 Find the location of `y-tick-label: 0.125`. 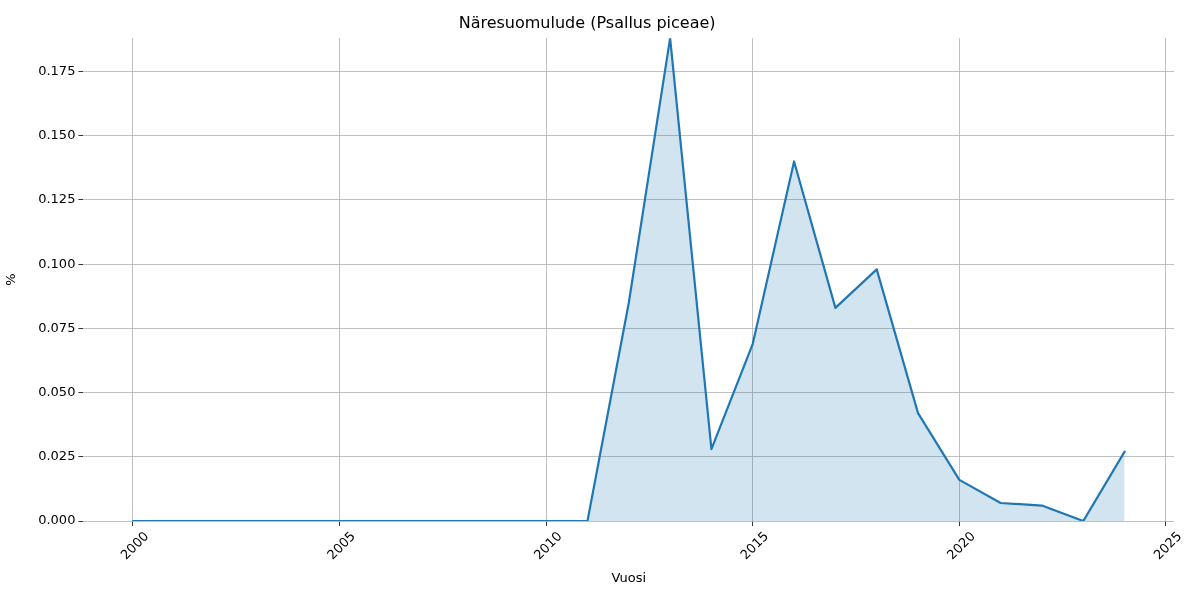

y-tick-label: 0.125 is located at coordinates (57, 199).